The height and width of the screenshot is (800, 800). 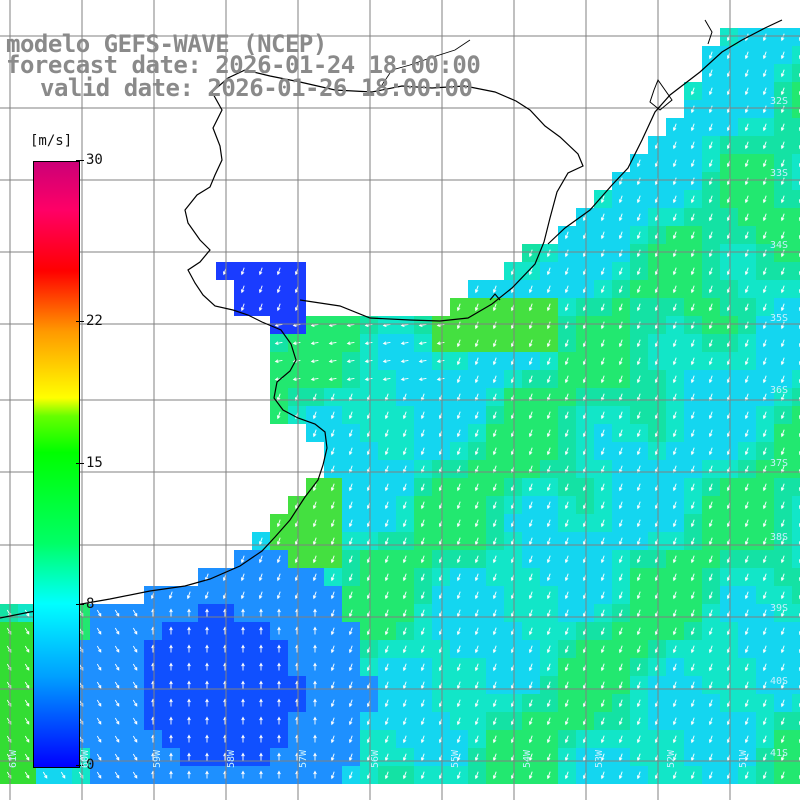 What do you see at coordinates (778, 101) in the screenshot?
I see `latitude-label: 32S` at bounding box center [778, 101].